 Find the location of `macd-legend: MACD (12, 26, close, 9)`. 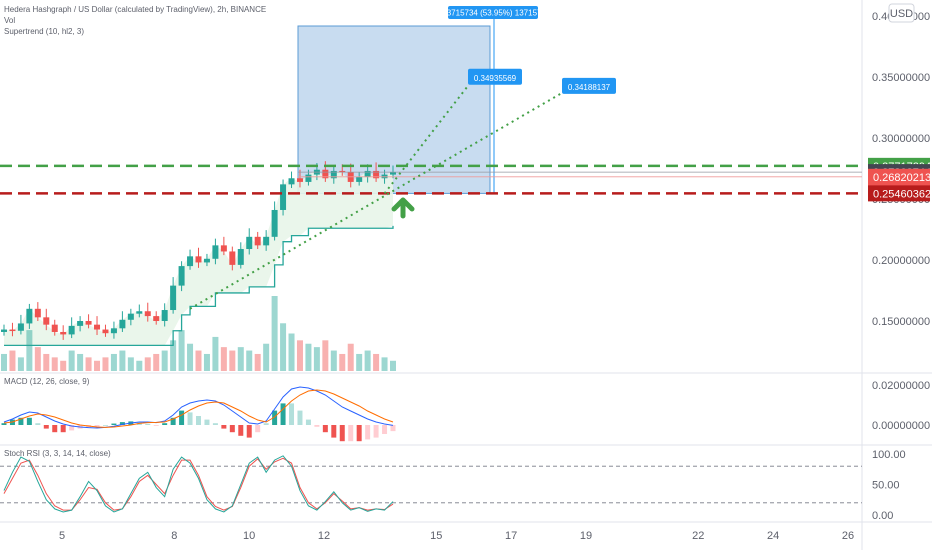

macd-legend: MACD (12, 26, close, 9) is located at coordinates (47, 381).